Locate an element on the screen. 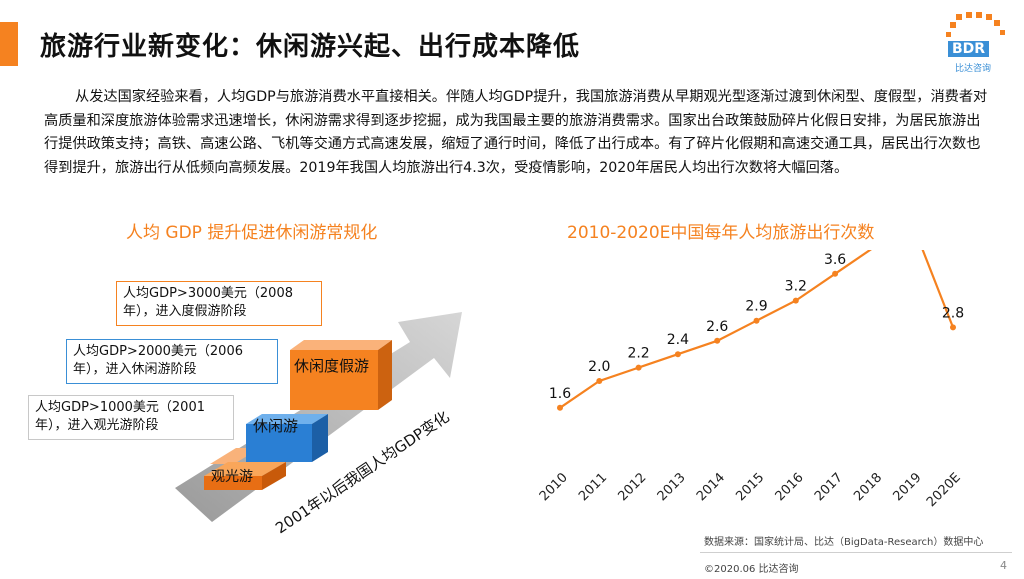 Image resolution: width=1024 pixels, height=579 pixels. x-tick-label: 2013 is located at coordinates (672, 487).